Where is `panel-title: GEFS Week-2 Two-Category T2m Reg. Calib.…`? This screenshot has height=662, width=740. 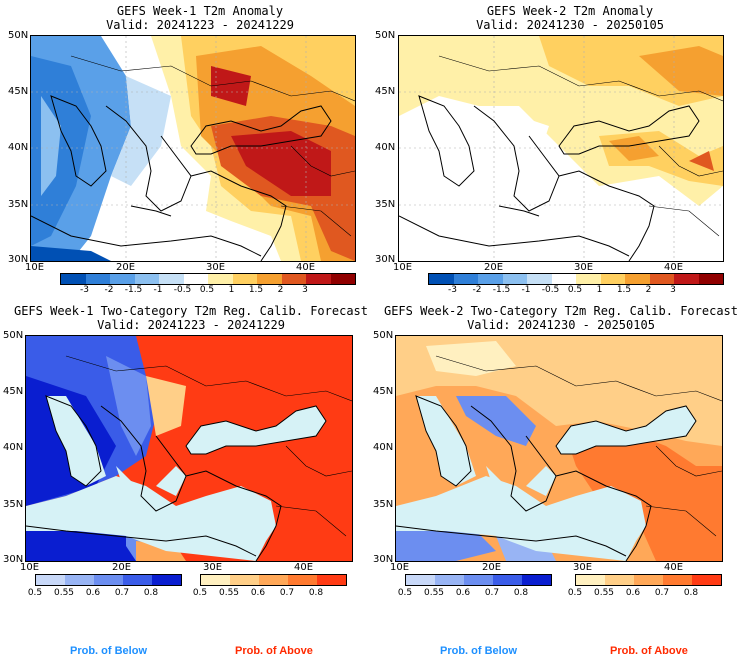
panel-title: GEFS Week-2 Two-Category T2m Reg. Calib.… is located at coordinates (560, 311).